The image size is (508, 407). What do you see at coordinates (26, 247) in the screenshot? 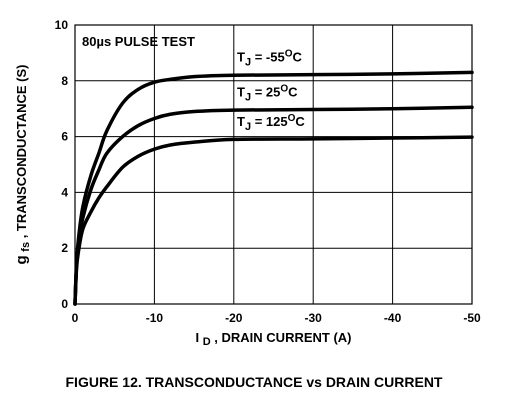
I see `y-axis-title-sub: fs` at bounding box center [26, 247].